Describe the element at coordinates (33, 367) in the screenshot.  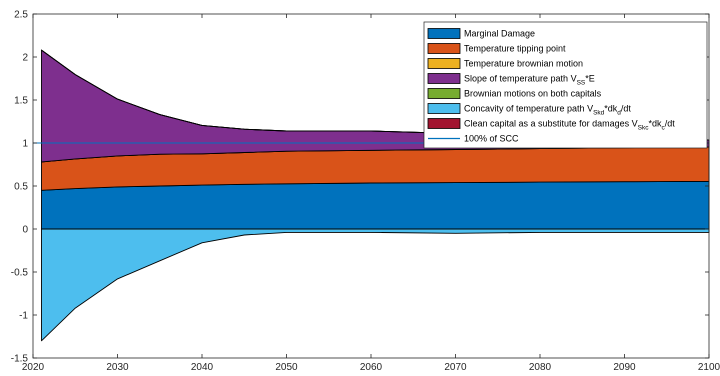
I see `x-tick-label: 2020` at that location.